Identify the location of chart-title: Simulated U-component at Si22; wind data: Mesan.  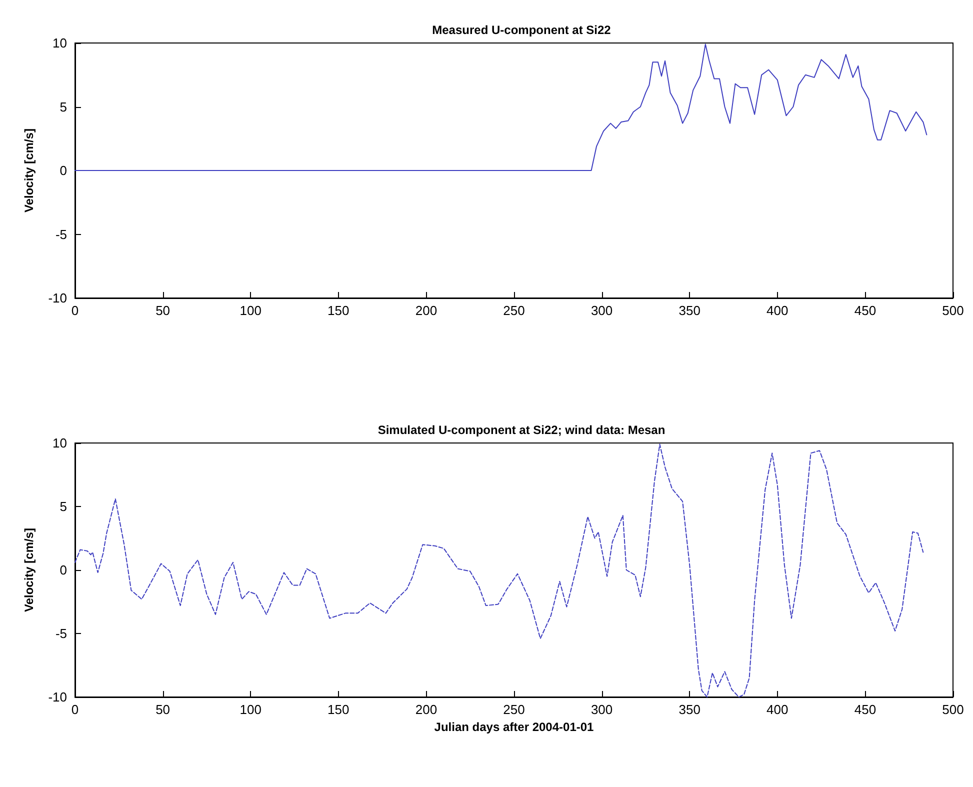
(522, 430).